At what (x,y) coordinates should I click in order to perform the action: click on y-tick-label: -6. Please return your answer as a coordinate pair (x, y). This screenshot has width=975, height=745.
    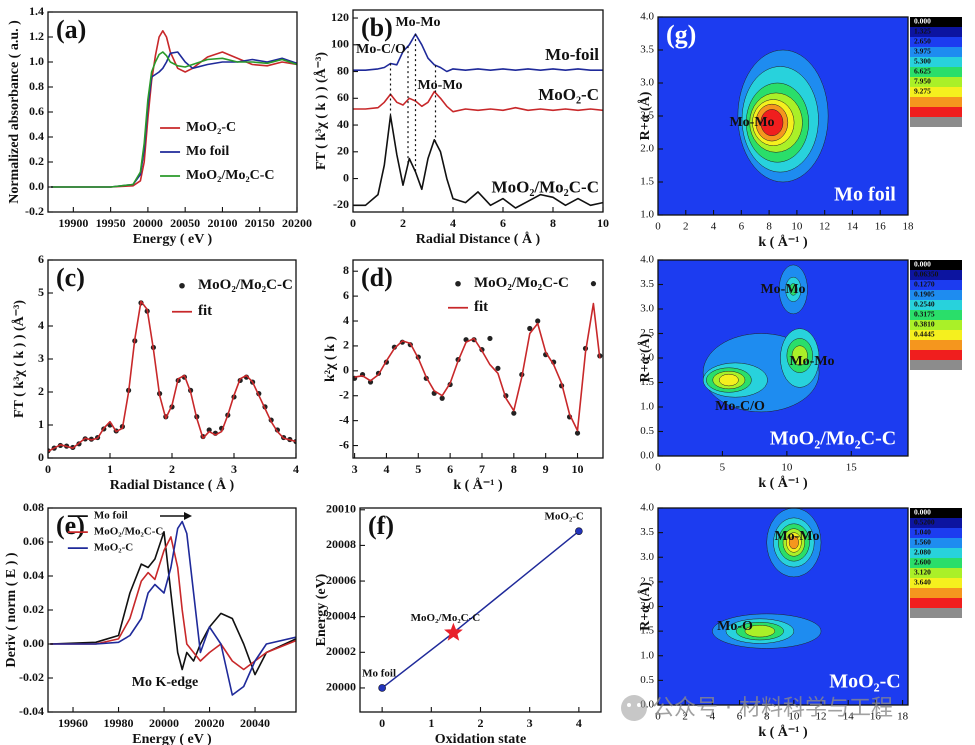
    Looking at the image, I should click on (344, 444).